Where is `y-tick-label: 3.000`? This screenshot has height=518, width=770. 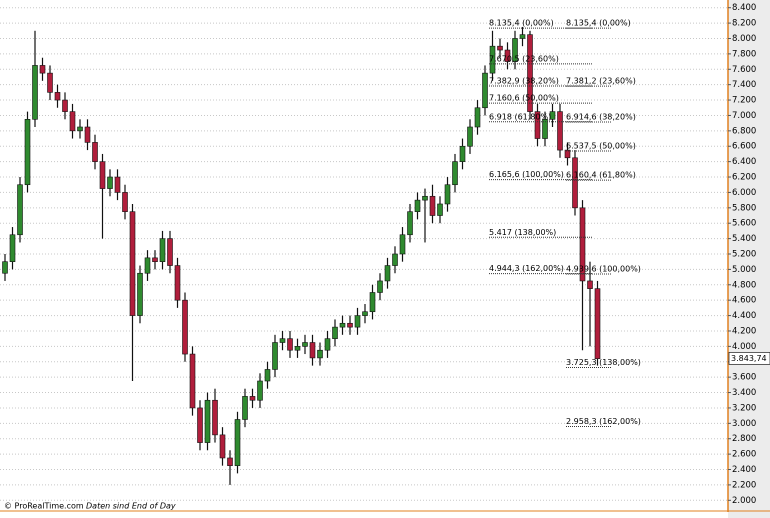 y-tick-label: 3.000 is located at coordinates (744, 424).